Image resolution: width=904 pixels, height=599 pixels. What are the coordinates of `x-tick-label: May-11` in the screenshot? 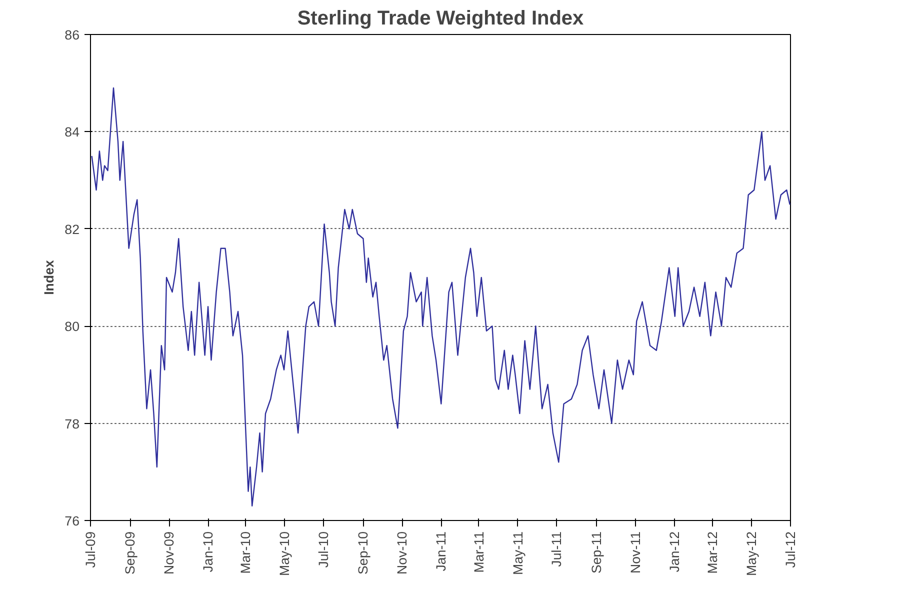 It's located at (518, 553).